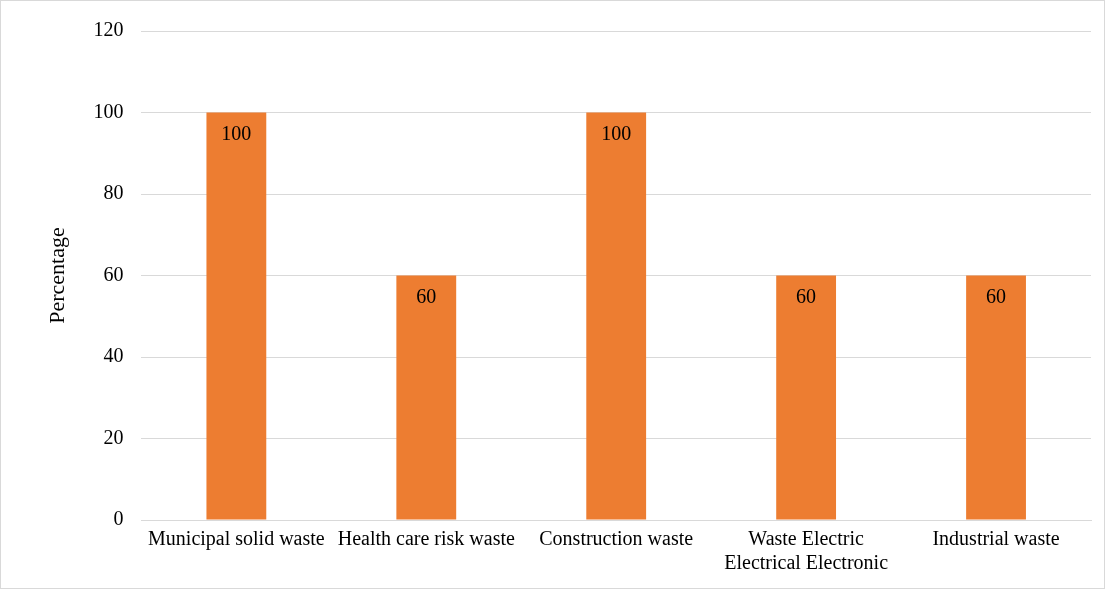  Describe the element at coordinates (996, 538) in the screenshot. I see `x-tick-label: Industrial waste` at that location.